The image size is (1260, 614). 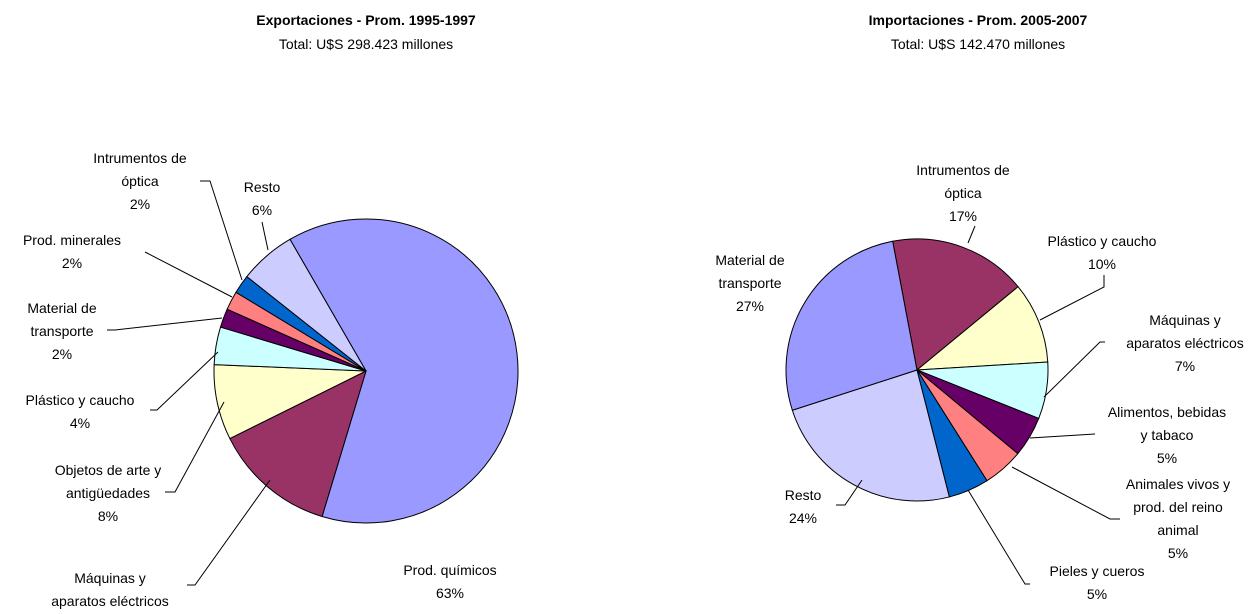 I want to click on value-label: 24%, so click(x=803, y=518).